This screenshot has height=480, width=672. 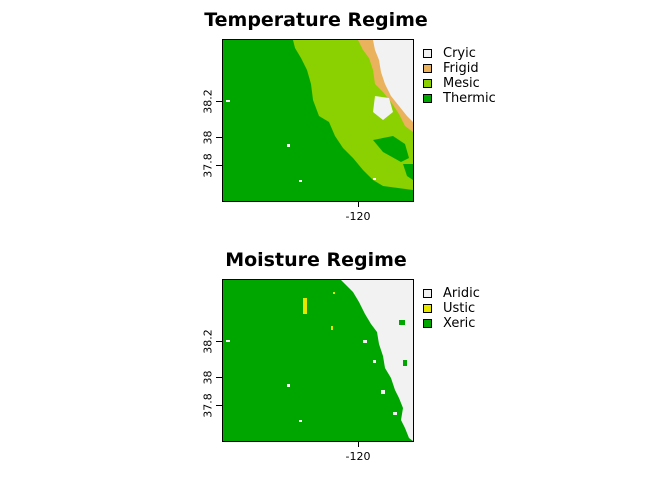 I want to click on legend-item: Mesic, so click(x=459, y=83).